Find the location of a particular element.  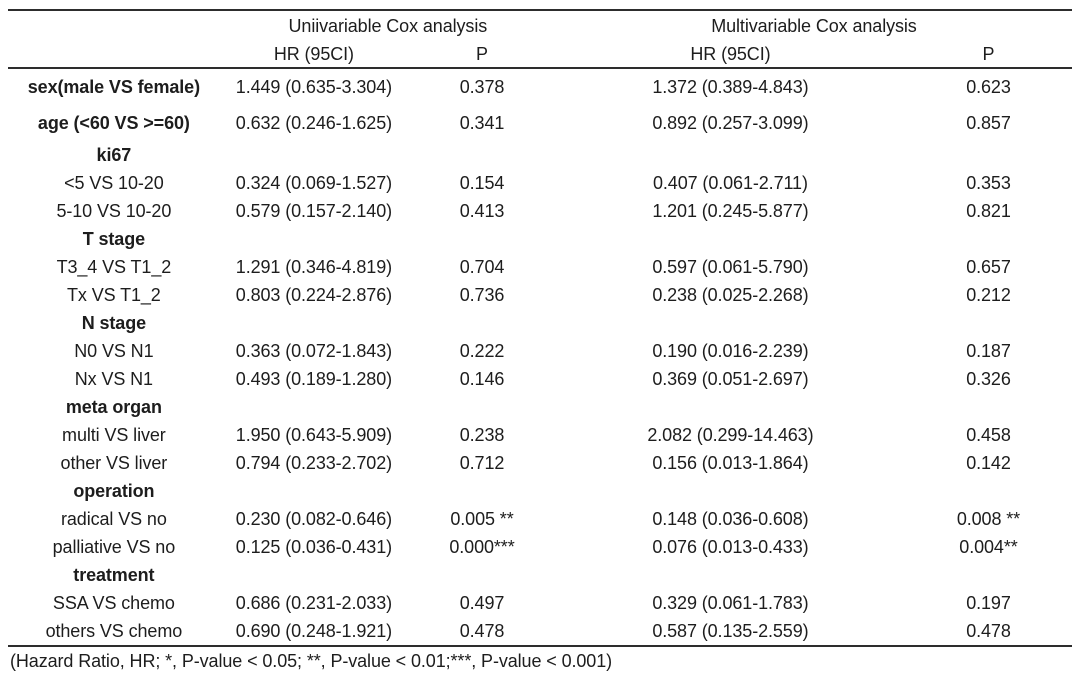

cell-label: age (<60 VS >=60) is located at coordinates (113, 122).